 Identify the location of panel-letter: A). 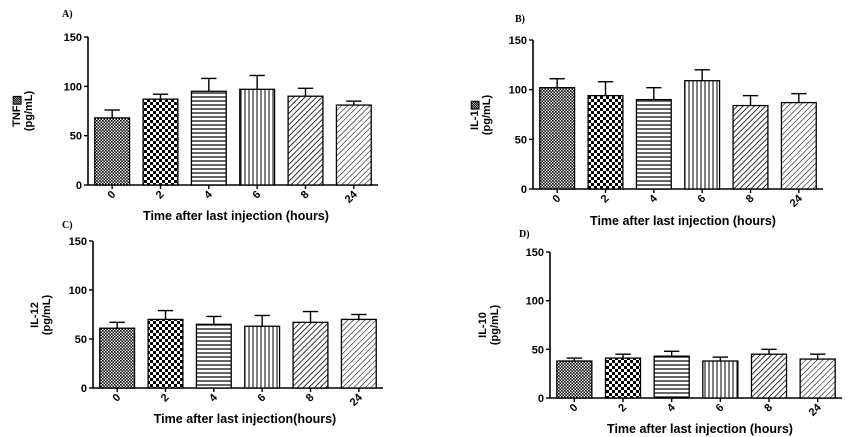
(67, 14).